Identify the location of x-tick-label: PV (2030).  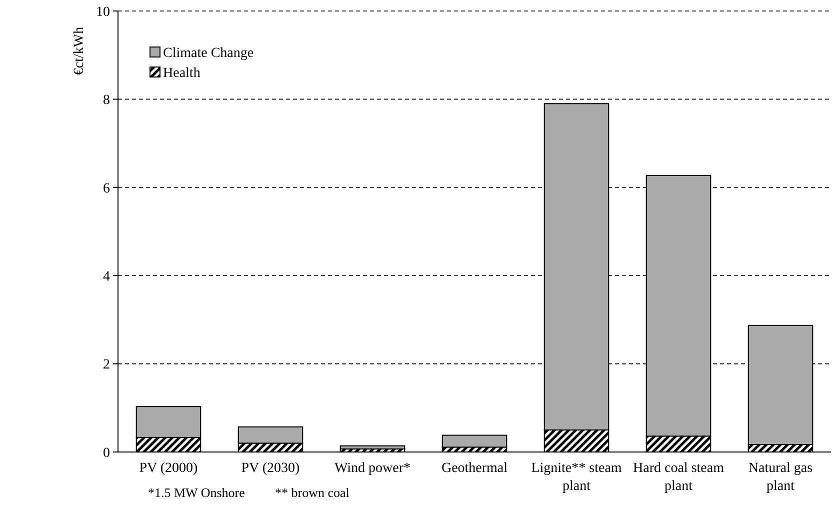
(270, 468).